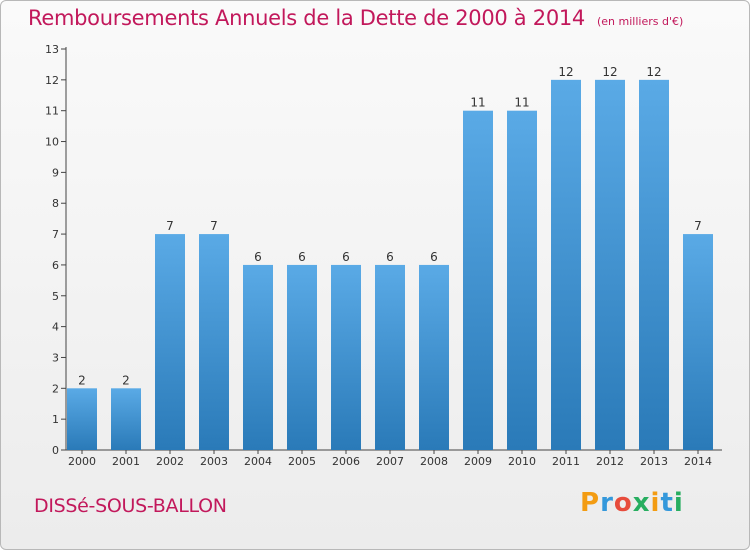  Describe the element at coordinates (55, 172) in the screenshot. I see `y-tick-label: 9` at that location.